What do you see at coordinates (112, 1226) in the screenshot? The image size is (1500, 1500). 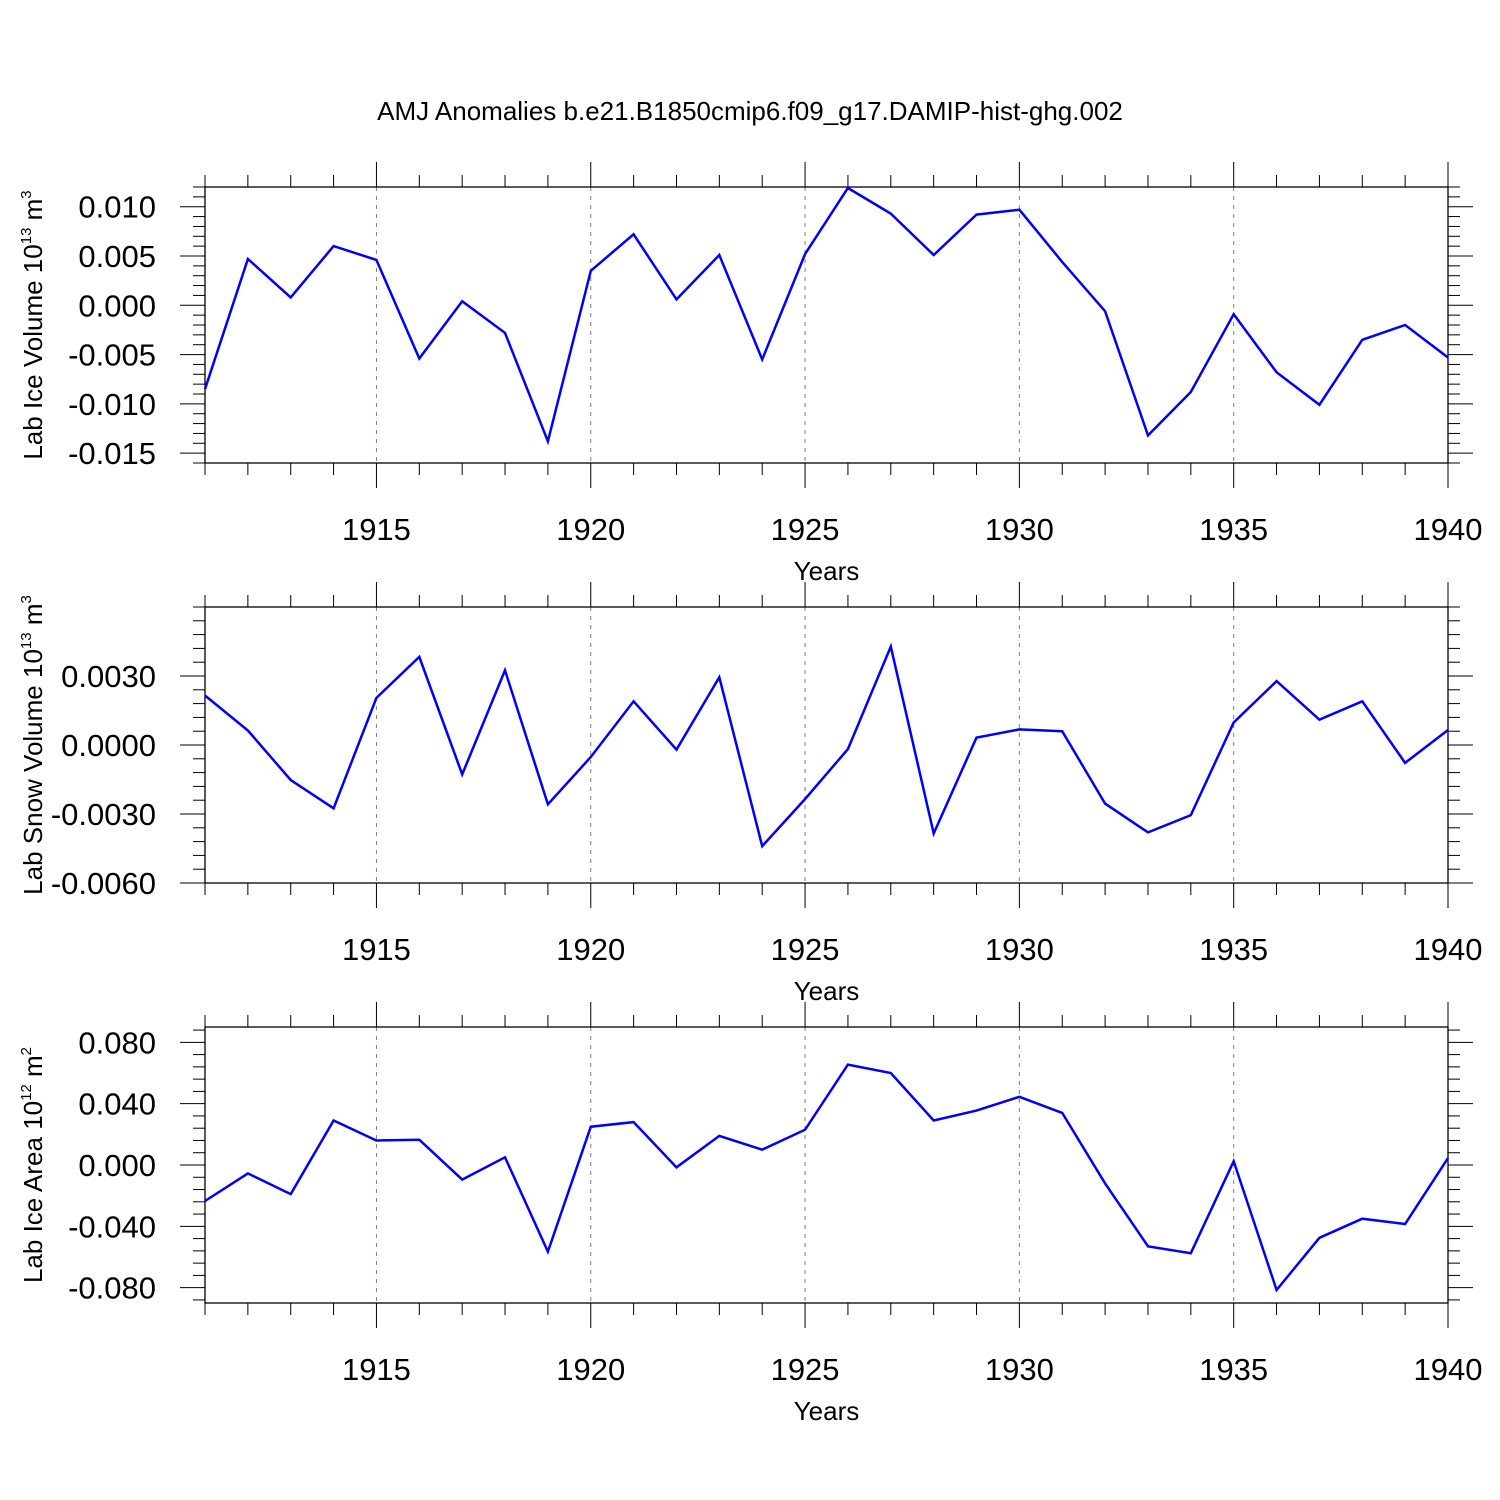 I see `y-tick-label: -0.040` at bounding box center [112, 1226].